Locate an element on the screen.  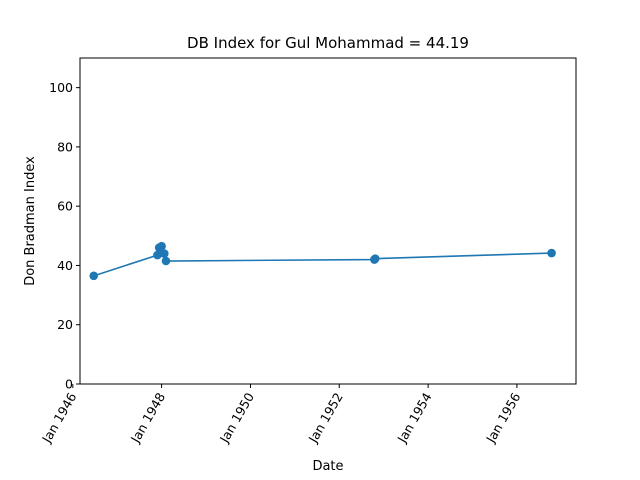
y-tick-label: 60 is located at coordinates (65, 206).